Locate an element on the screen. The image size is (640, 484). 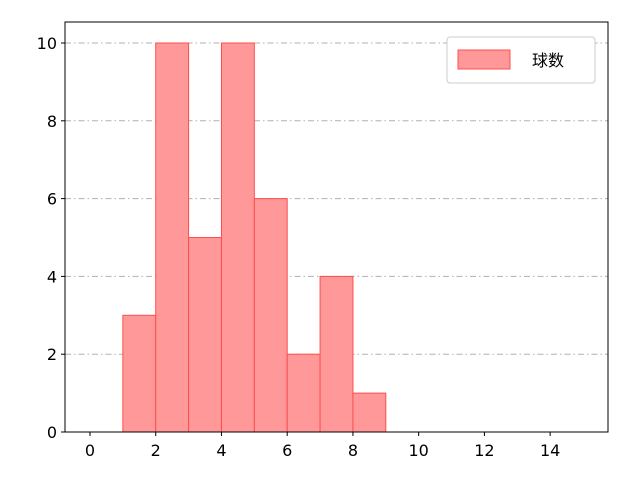
x-axis: 0 2 4 6 8 10 12 14 is located at coordinates (322, 446).